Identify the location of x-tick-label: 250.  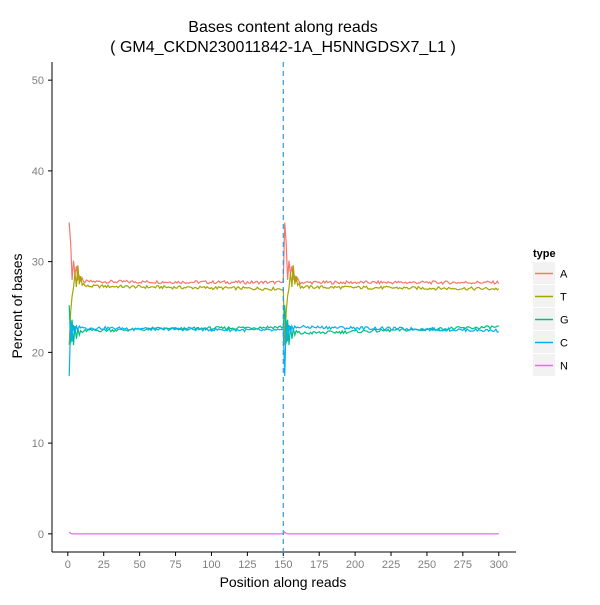
(427, 565).